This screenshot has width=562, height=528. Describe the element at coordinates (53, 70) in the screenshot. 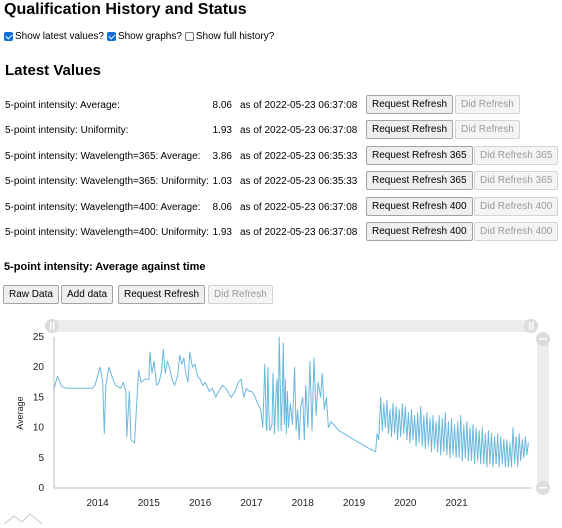

I see `latest-values-heading: Latest Values` at that location.